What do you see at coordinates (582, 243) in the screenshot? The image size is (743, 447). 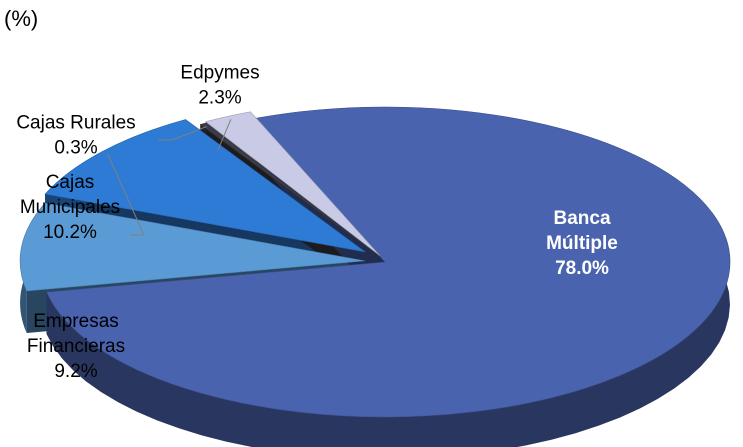 I see `slice-name-label-0: Múltiple` at bounding box center [582, 243].